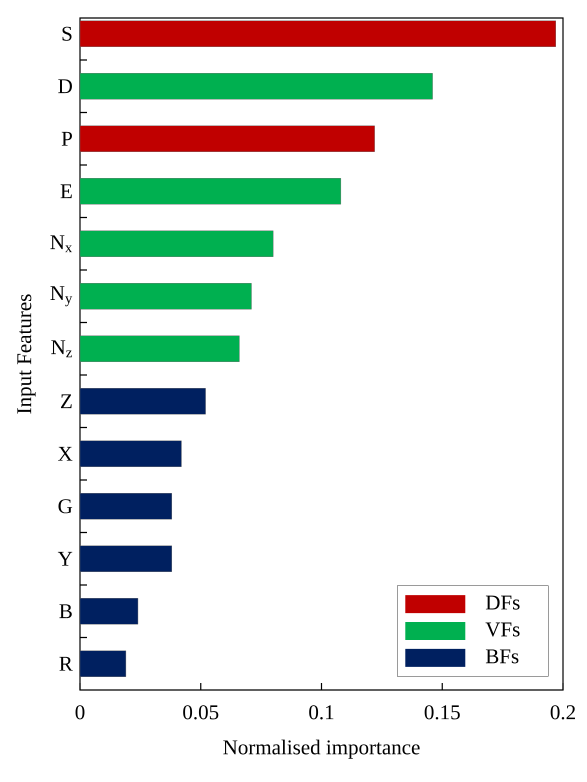 The width and height of the screenshot is (587, 782). What do you see at coordinates (80, 712) in the screenshot?
I see `x-tick-label: 0` at bounding box center [80, 712].